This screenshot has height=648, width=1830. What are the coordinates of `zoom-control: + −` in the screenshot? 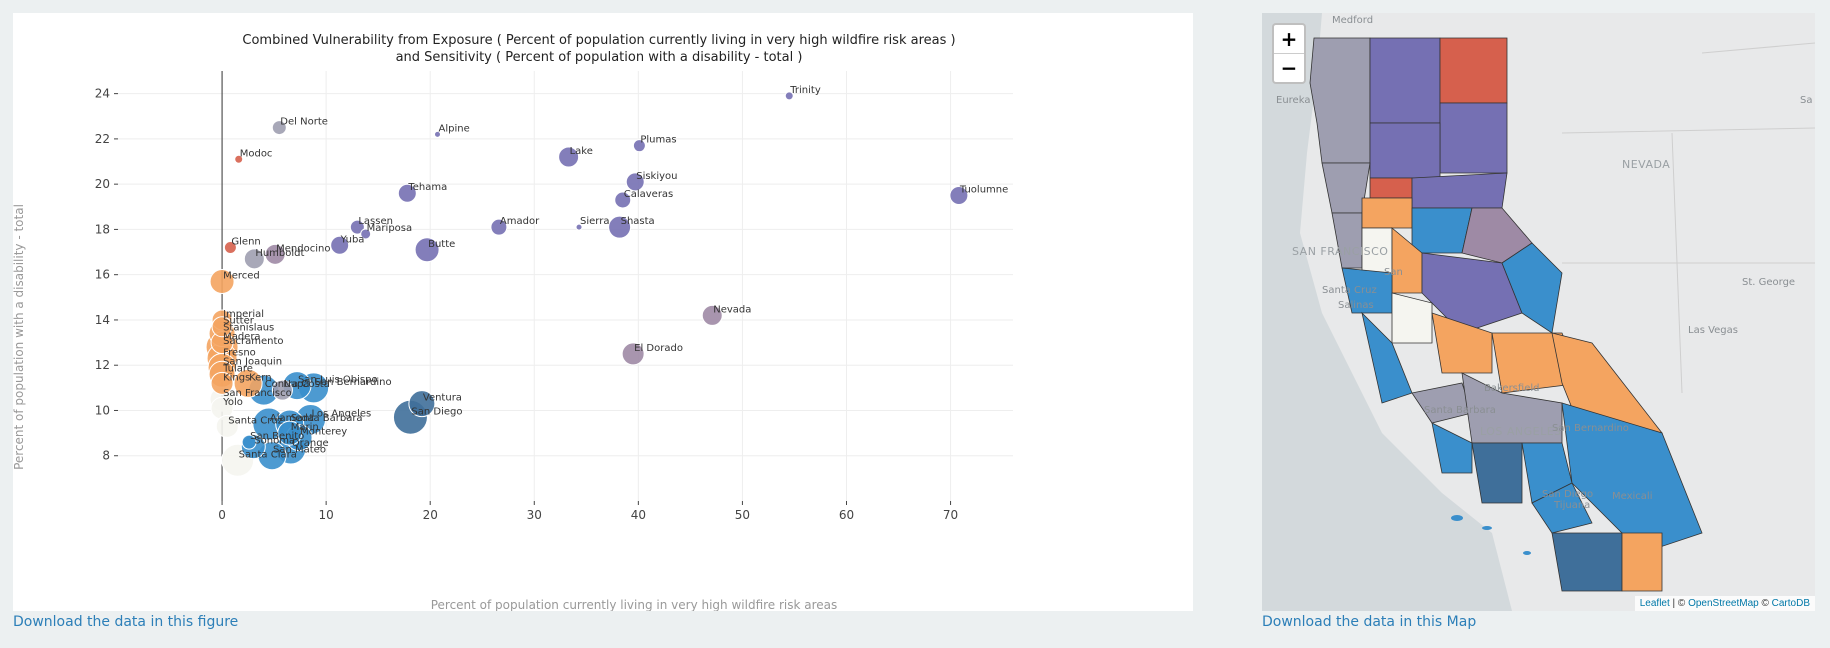 It's located at (1289, 53).